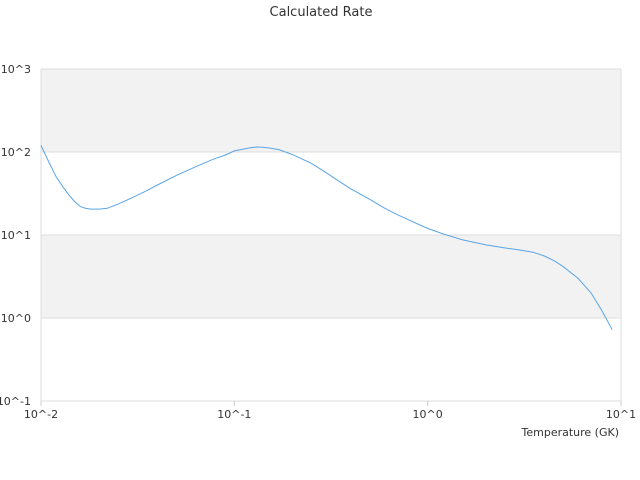 The height and width of the screenshot is (480, 640). Describe the element at coordinates (41, 414) in the screenshot. I see `x-tick-label: 10^-2` at that location.